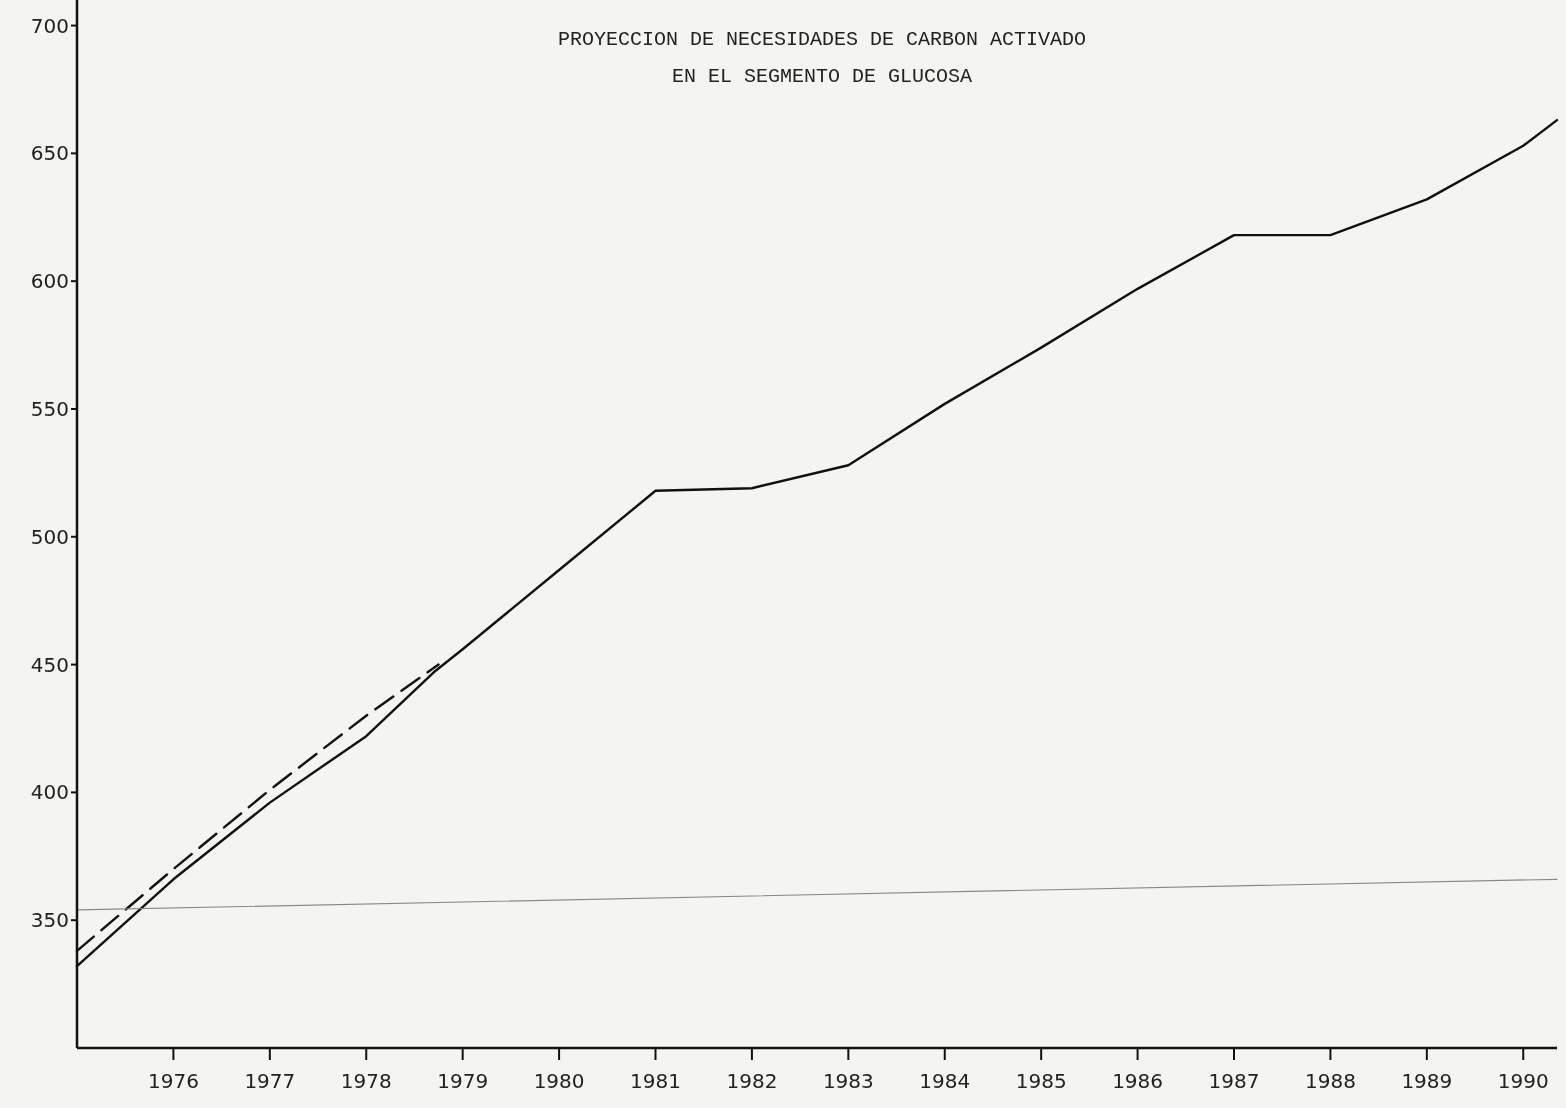 The width and height of the screenshot is (1566, 1108). What do you see at coordinates (49, 536) in the screenshot?
I see `y-tick-label: 500` at bounding box center [49, 536].